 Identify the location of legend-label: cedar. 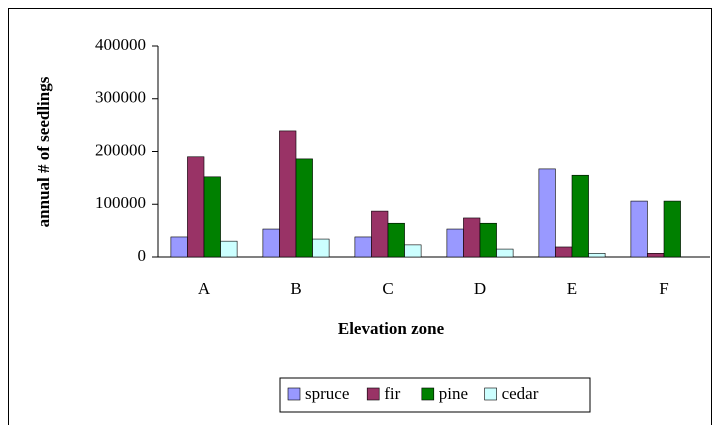
(520, 393).